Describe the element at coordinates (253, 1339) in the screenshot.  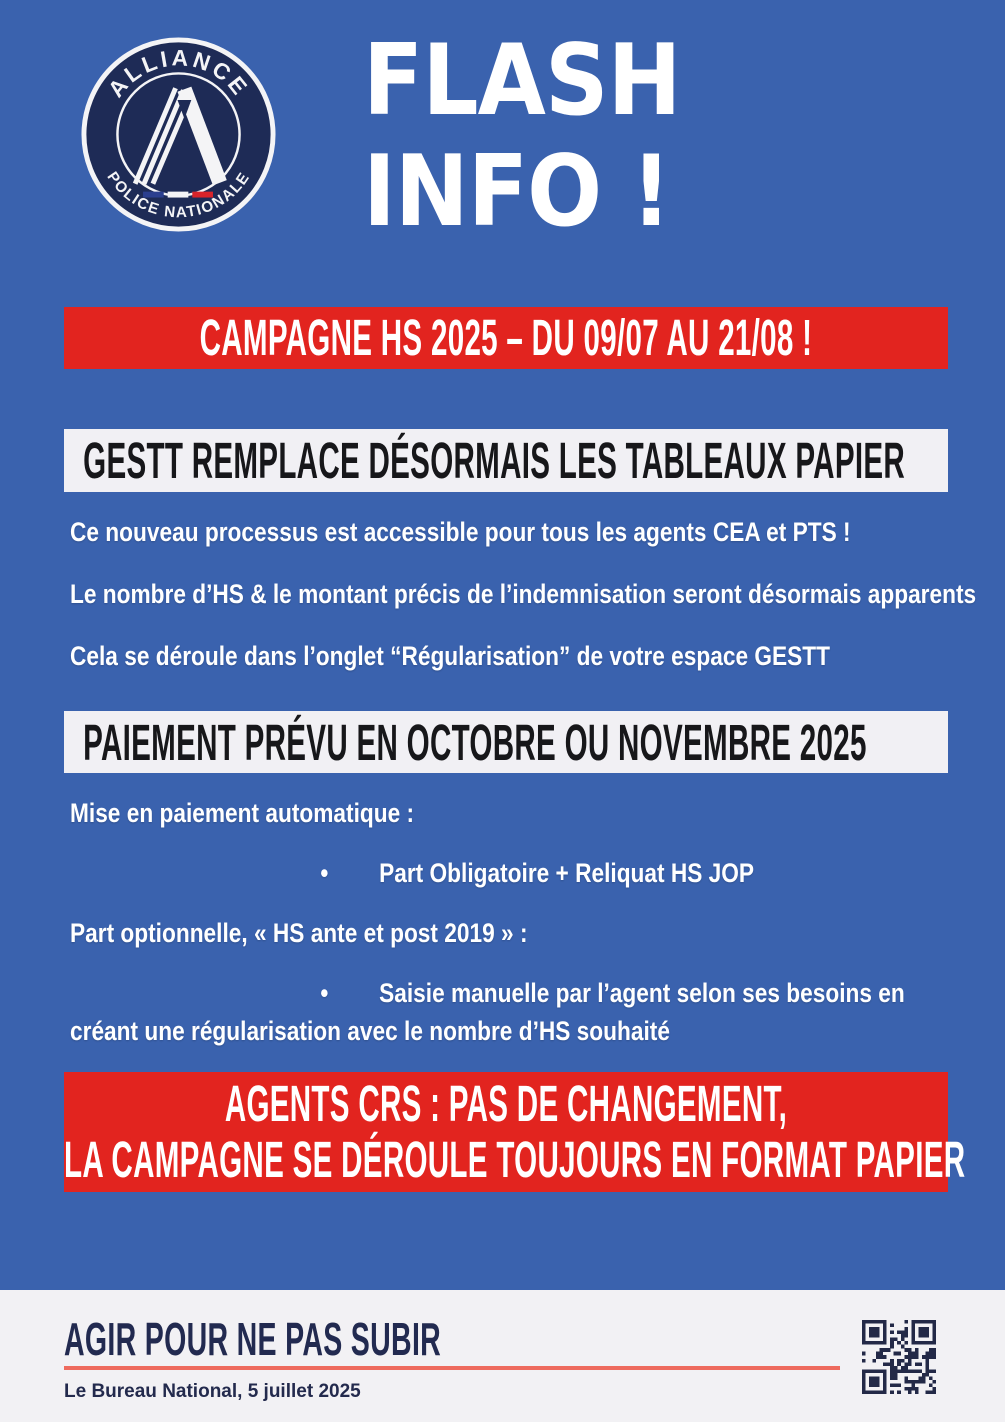
I see `footer-slogan: AGIR POUR NE PAS SUBIR` at that location.